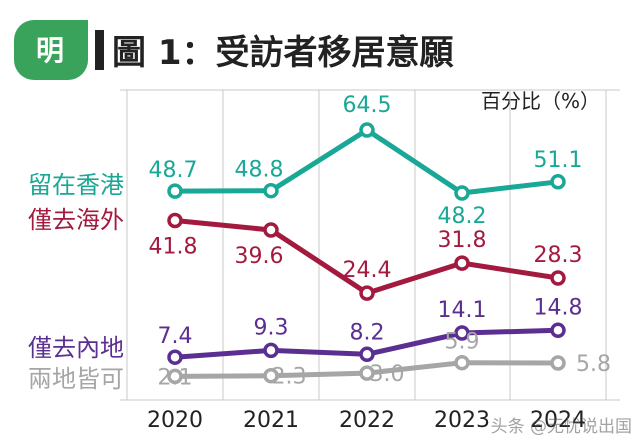 This screenshot has width=640, height=447. I want to click on series-3-value-label: 3.0, so click(387, 374).